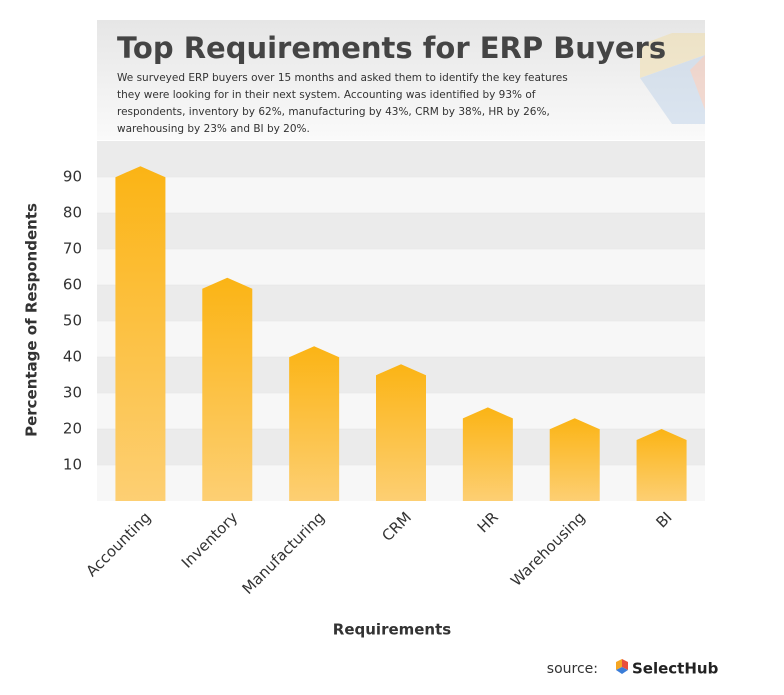 Image resolution: width=784 pixels, height=695 pixels. Describe the element at coordinates (284, 553) in the screenshot. I see `x-tick-label: Manufacturing` at that location.